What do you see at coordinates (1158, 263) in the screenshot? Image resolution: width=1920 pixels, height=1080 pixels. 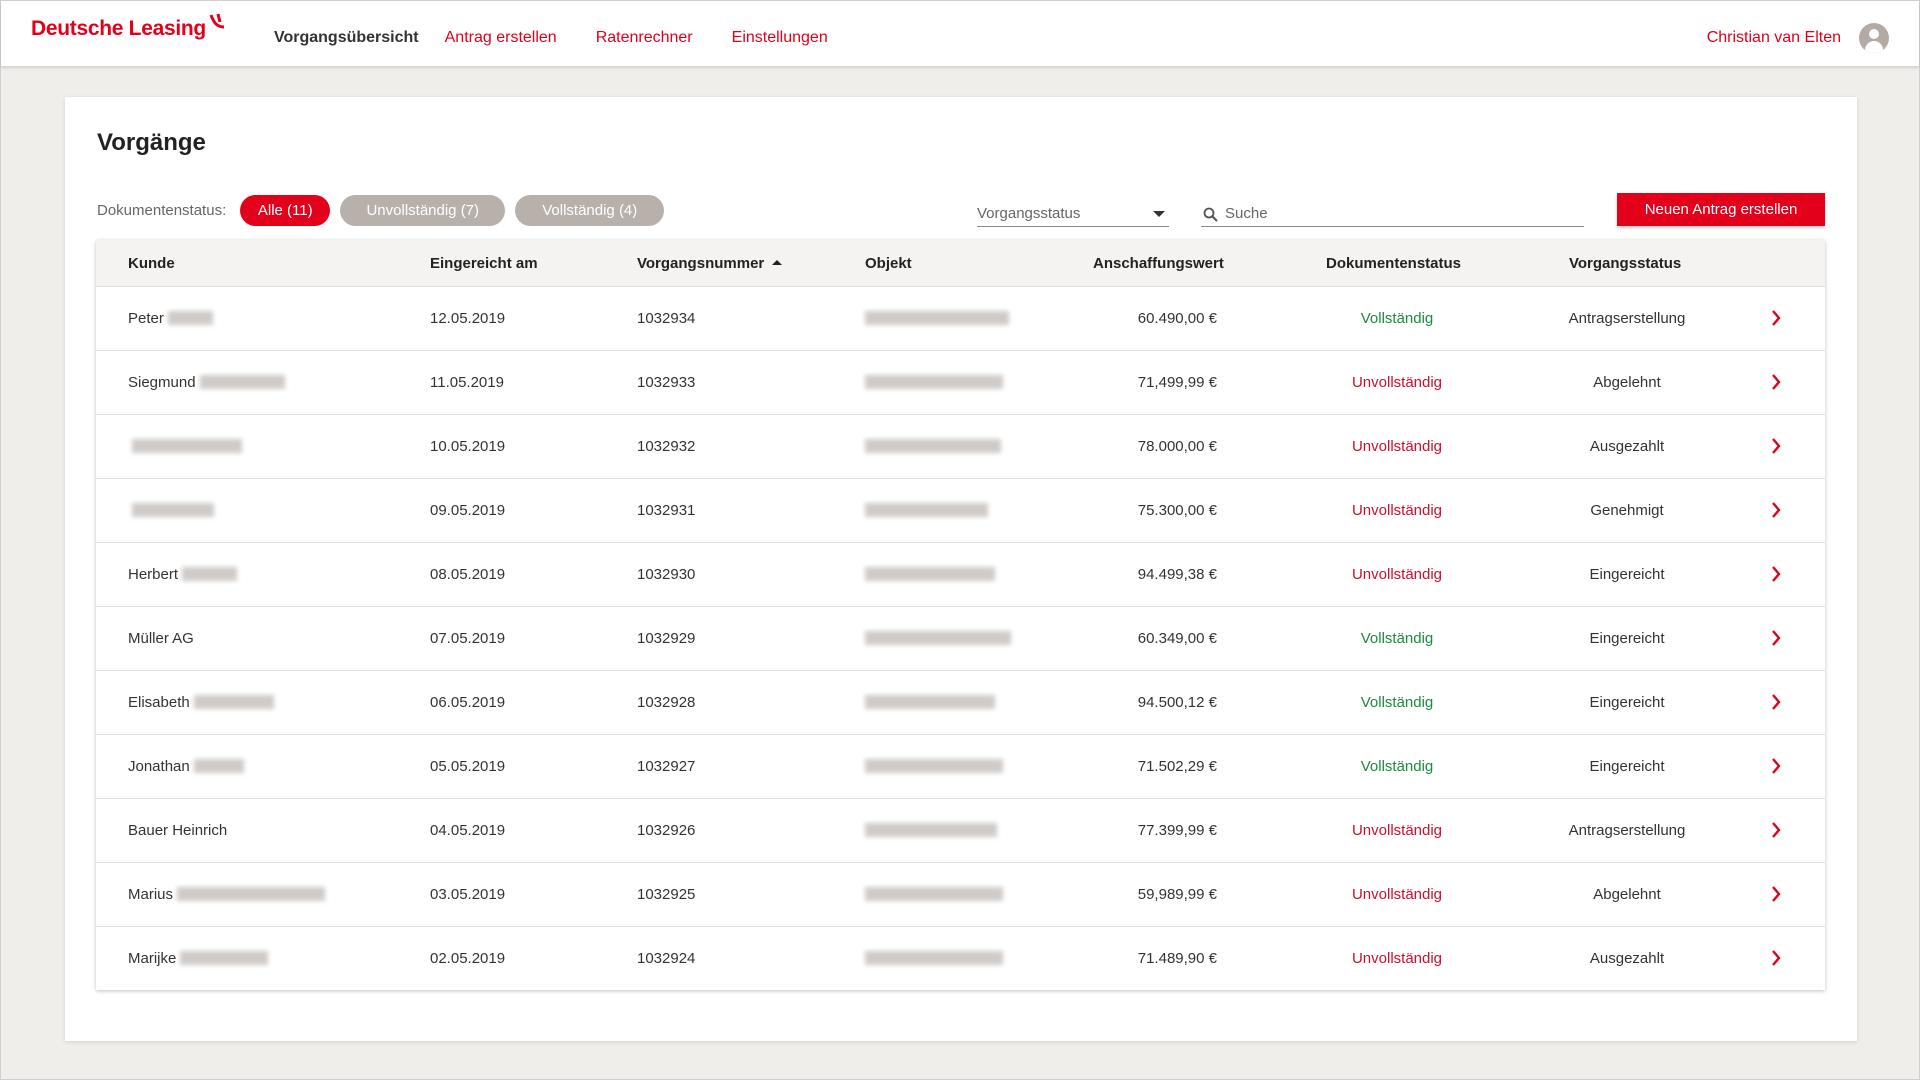 I see `column-header-anschaffungswert: Anschaffungswert` at bounding box center [1158, 263].